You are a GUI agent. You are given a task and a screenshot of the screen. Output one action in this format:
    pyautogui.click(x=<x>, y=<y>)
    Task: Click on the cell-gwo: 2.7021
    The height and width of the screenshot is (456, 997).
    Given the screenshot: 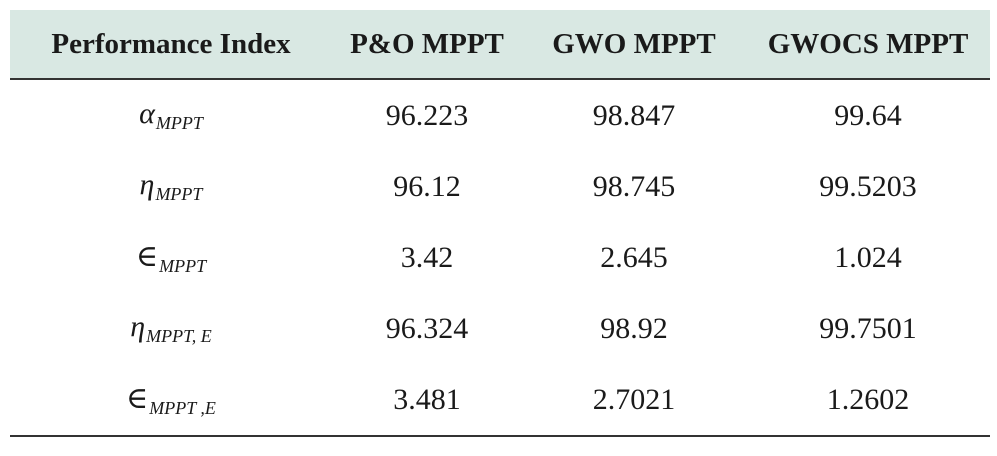 What is the action you would take?
    pyautogui.click(x=634, y=400)
    